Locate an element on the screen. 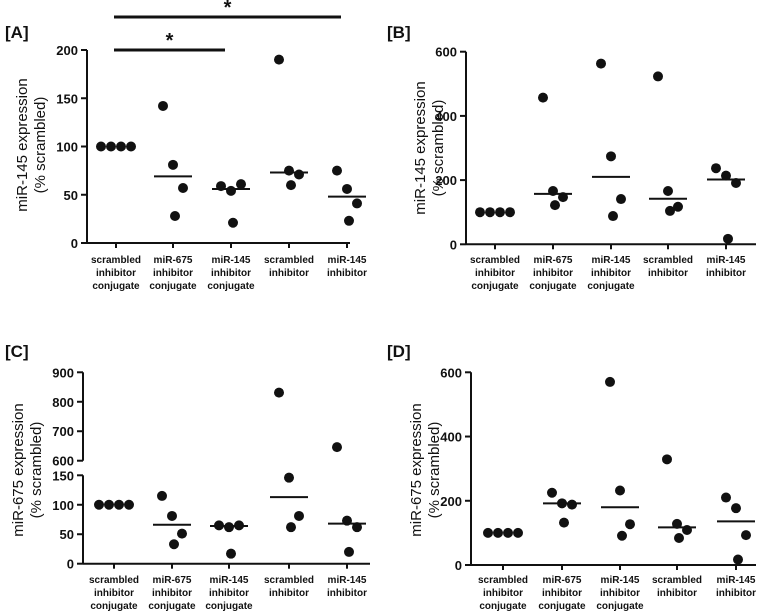 The height and width of the screenshot is (611, 768). significance-star: * is located at coordinates (228, 9).